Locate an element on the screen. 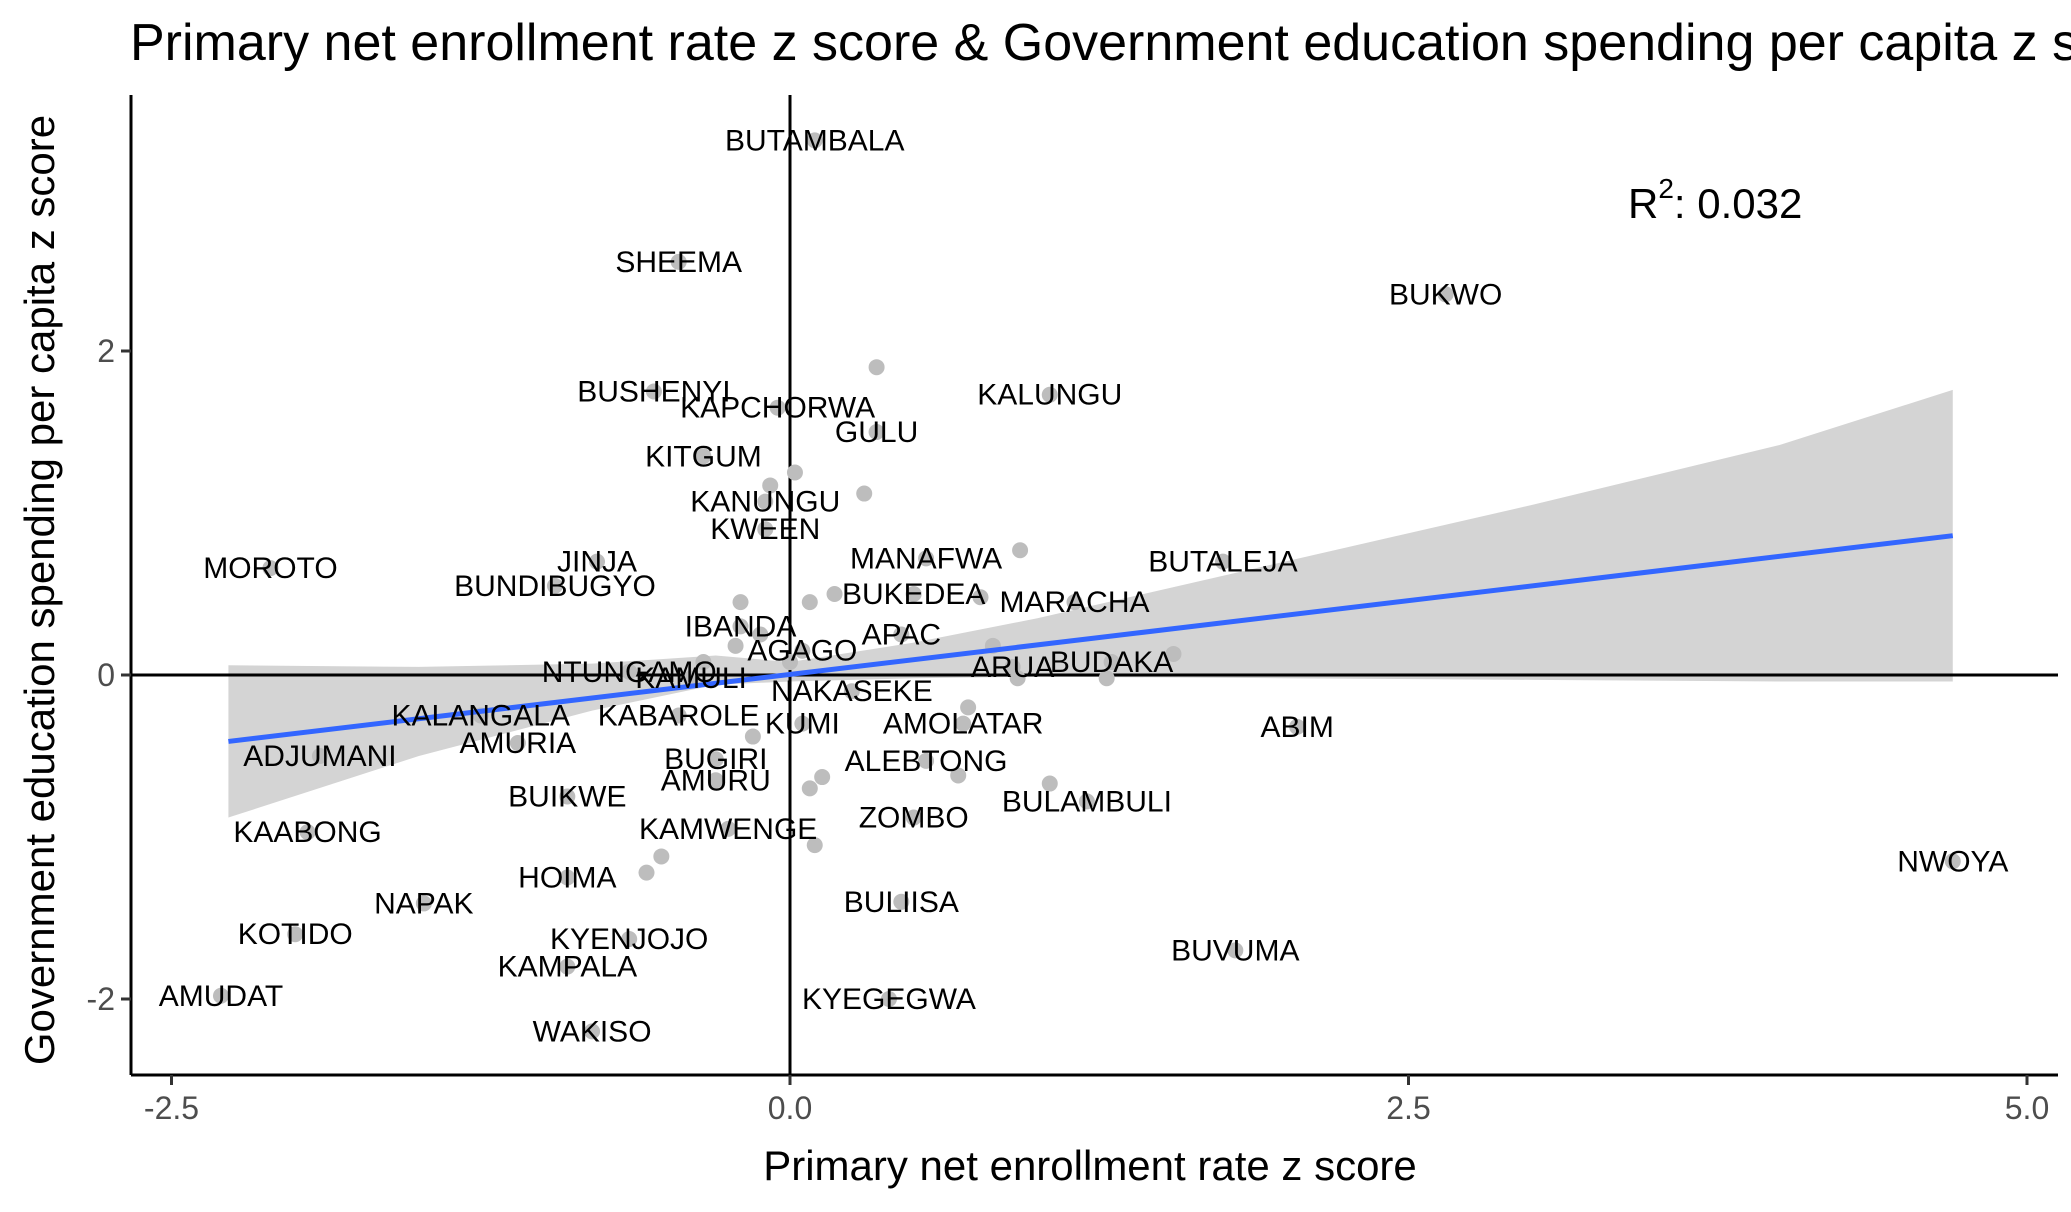  point-label: BULAMBULI is located at coordinates (1087, 801).